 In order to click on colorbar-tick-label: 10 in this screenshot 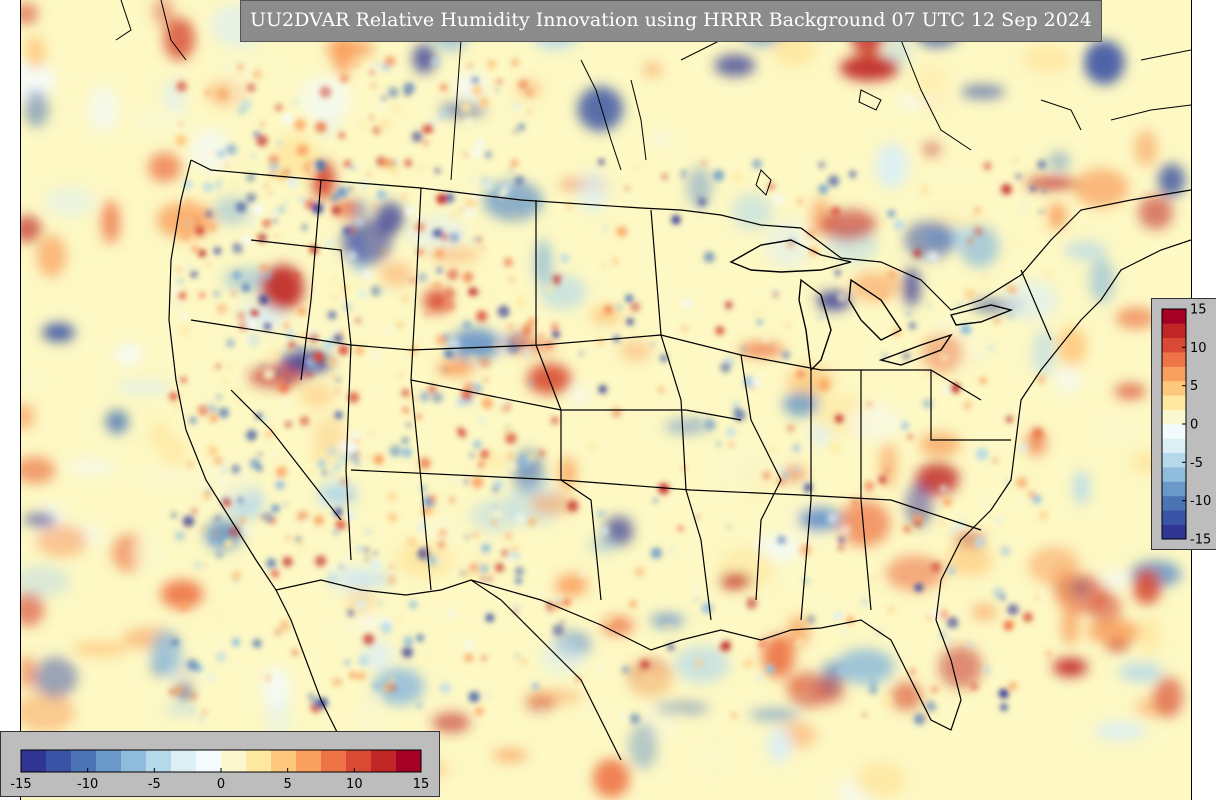, I will do `click(1198, 348)`.